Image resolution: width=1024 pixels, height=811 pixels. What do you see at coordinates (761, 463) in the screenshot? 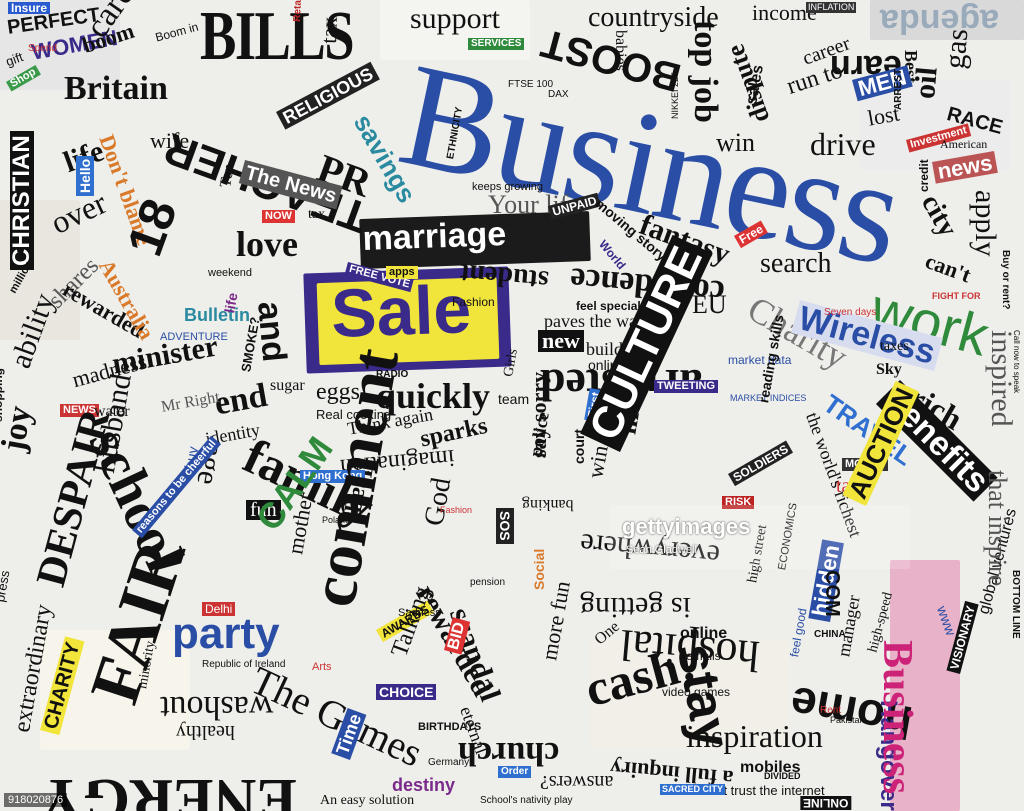
I see `word: SOLDIERS` at bounding box center [761, 463].